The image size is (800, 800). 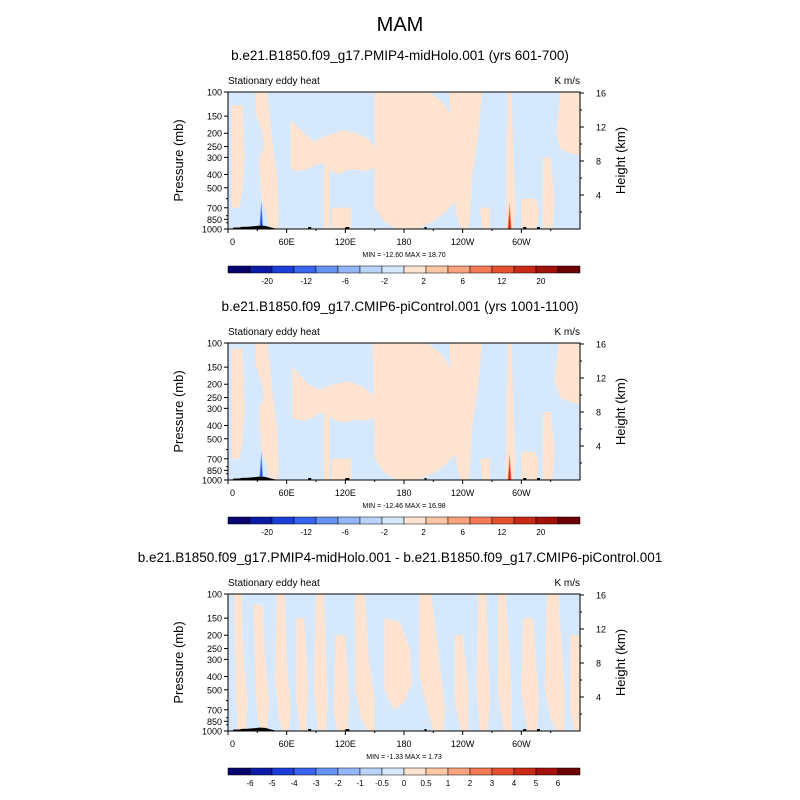 What do you see at coordinates (254, 227) in the screenshot?
I see `panel-1-terrain` at bounding box center [254, 227].